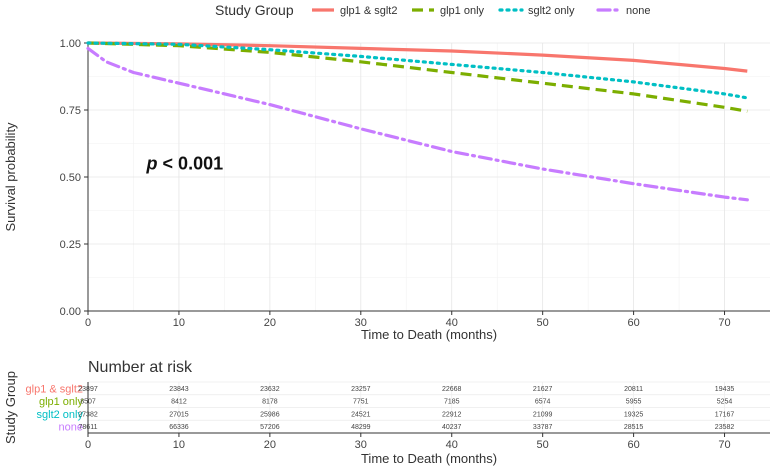  What do you see at coordinates (60, 415) in the screenshot?
I see `risk-group-label: sglt2 only` at bounding box center [60, 415].